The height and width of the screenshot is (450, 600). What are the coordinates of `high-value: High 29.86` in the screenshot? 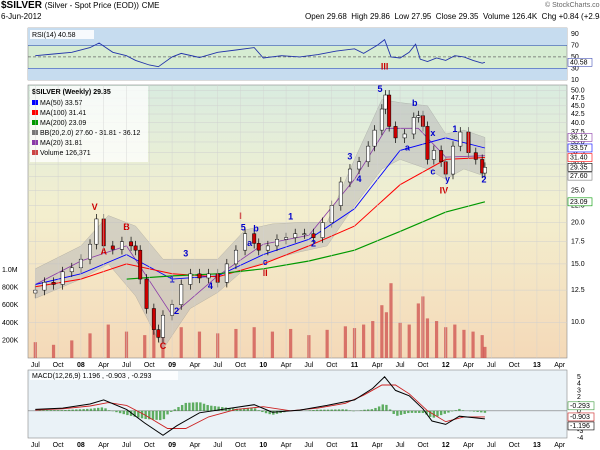 It's located at (370, 16).